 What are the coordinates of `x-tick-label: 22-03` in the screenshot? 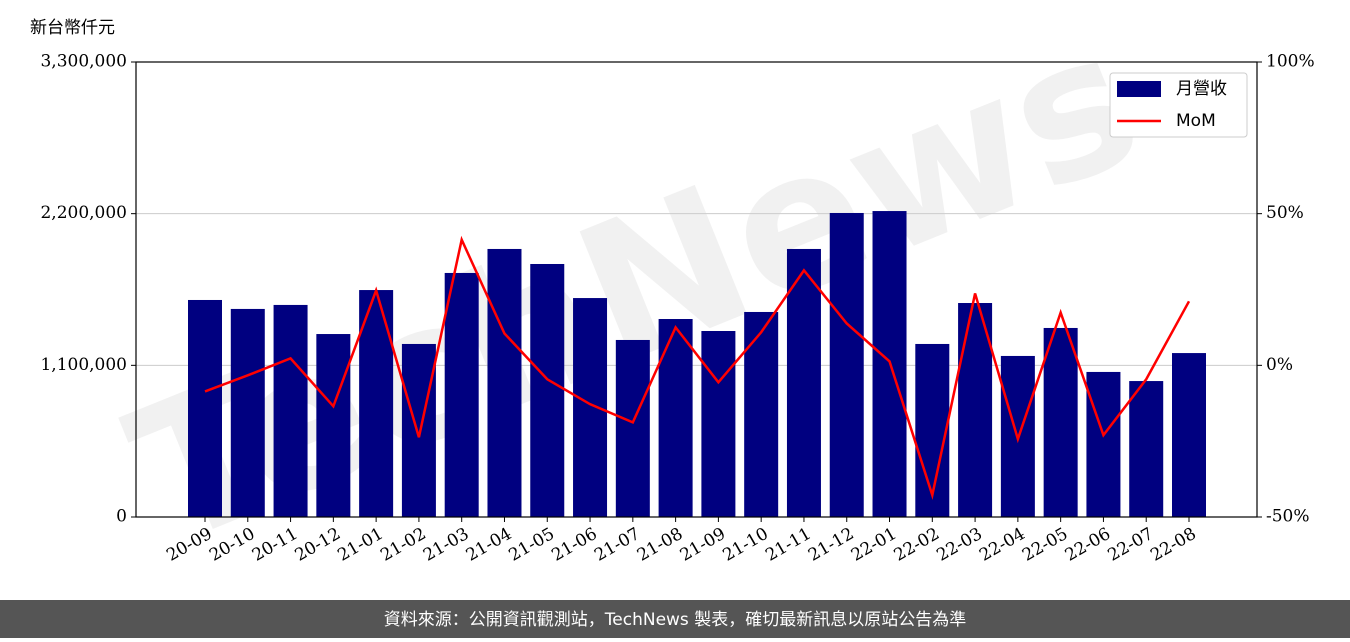 It's located at (959, 545).